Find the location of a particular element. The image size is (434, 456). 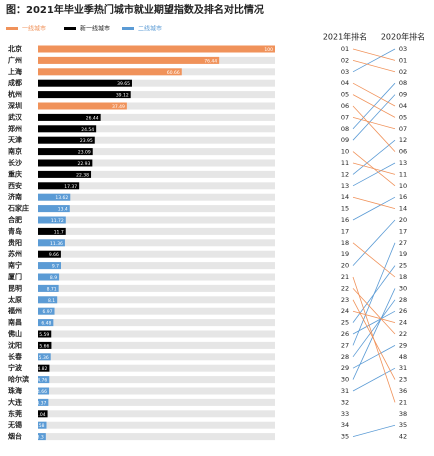

rank-2020: 25 is located at coordinates (403, 266).